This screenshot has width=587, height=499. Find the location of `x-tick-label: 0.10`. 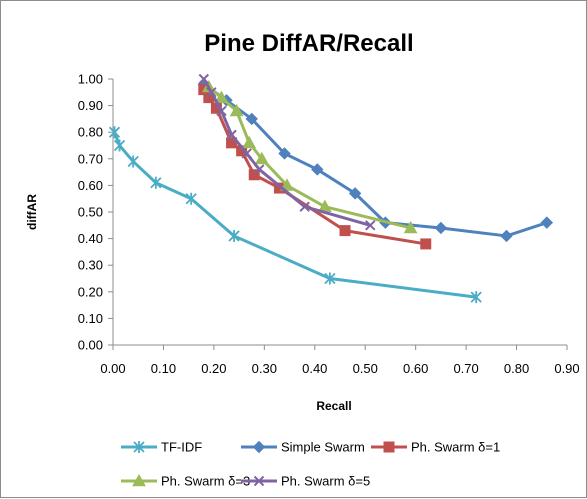

x-tick-label: 0.10 is located at coordinates (163, 368).